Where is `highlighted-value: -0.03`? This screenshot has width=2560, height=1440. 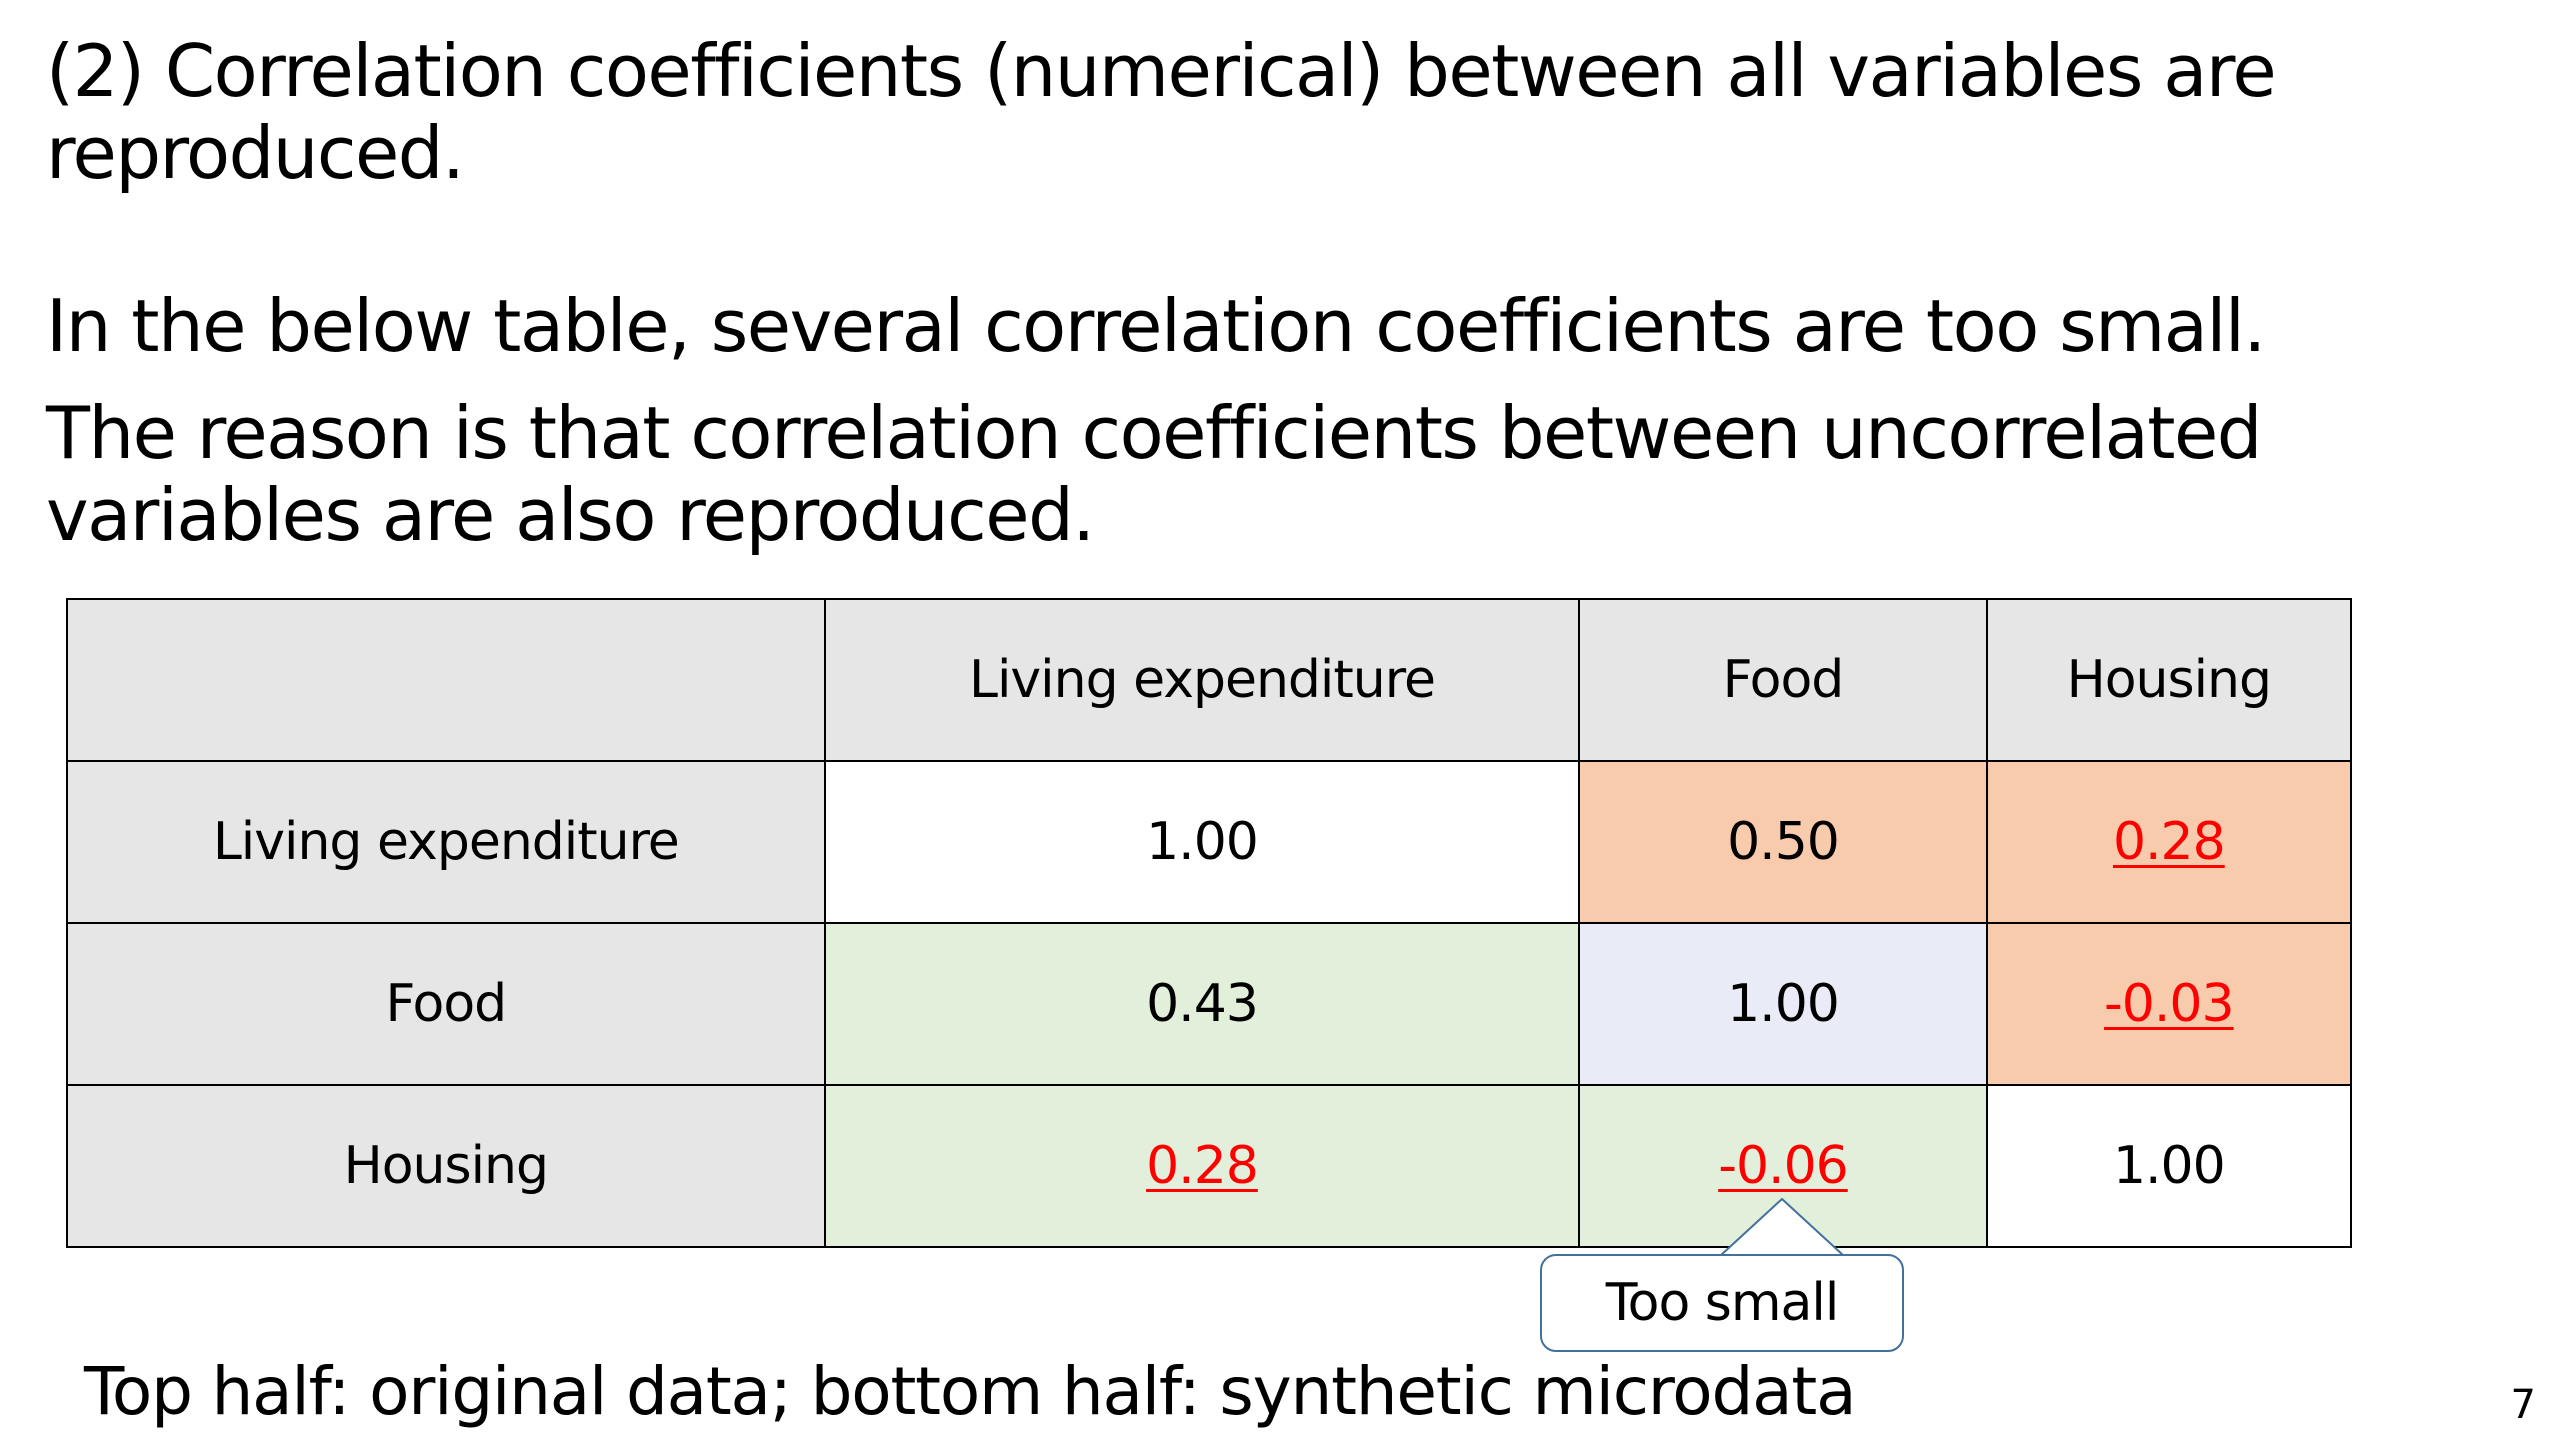
highlighted-value: -0.03 is located at coordinates (2169, 1004).